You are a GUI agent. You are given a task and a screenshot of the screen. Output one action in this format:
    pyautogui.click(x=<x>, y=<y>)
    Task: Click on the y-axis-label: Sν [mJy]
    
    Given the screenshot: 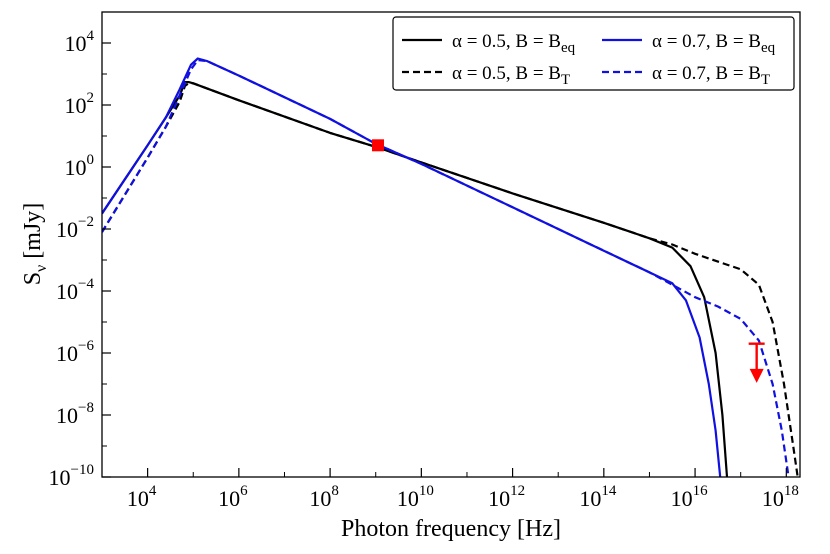 What is the action you would take?
    pyautogui.click(x=35, y=244)
    